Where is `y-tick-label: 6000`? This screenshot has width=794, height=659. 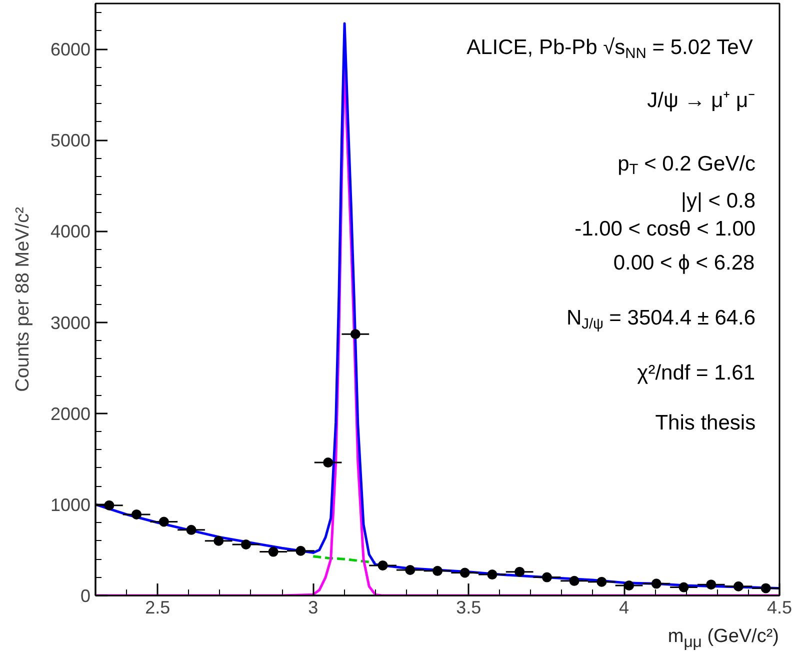
y-tick-label: 6000 is located at coordinates (70, 50).